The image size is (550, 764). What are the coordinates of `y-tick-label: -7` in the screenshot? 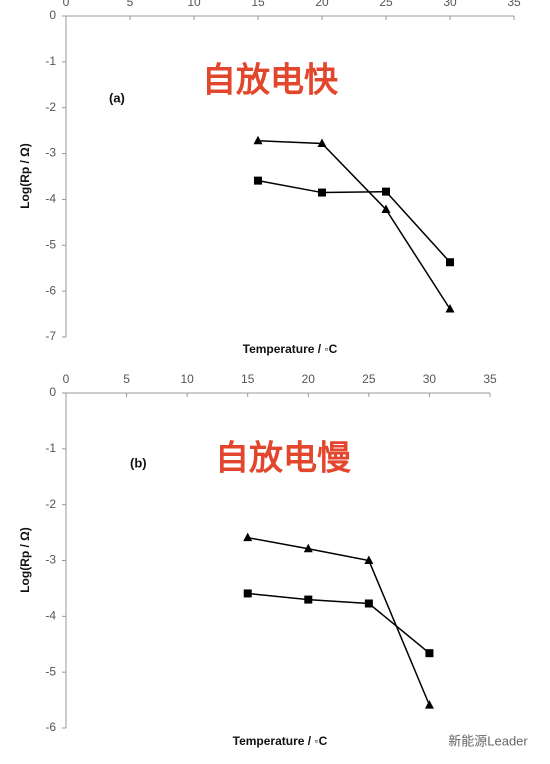 It's located at (50, 336).